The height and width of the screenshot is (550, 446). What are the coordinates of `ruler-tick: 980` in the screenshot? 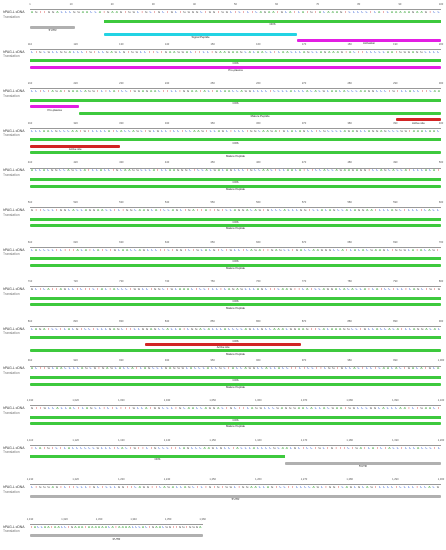 It's located at (349, 361).